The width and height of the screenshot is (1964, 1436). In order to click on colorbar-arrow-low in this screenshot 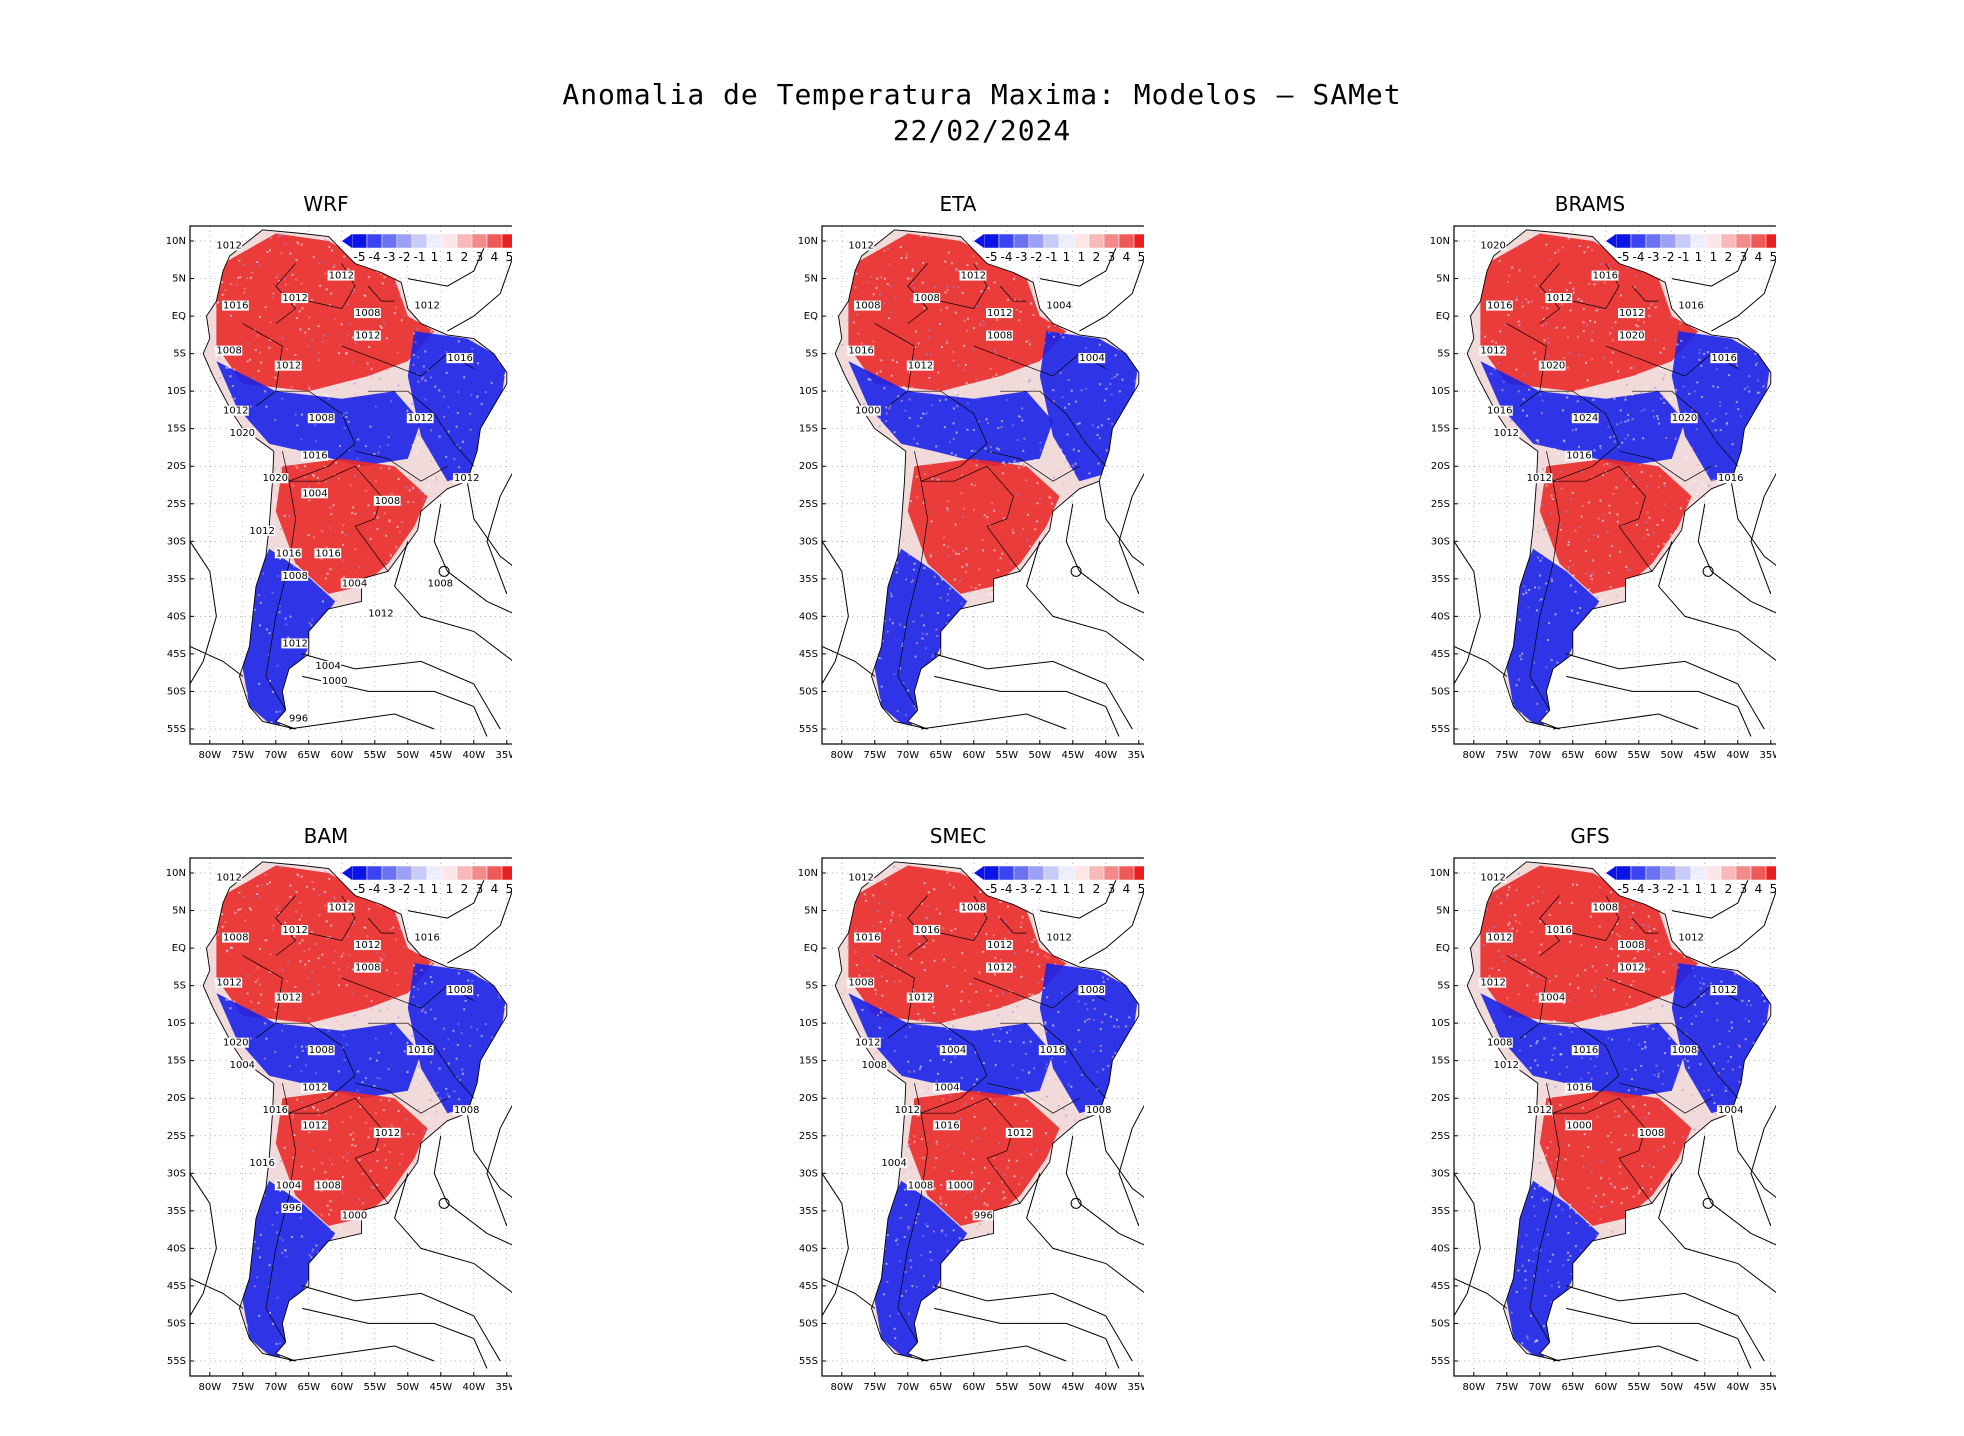, I will do `click(979, 241)`.